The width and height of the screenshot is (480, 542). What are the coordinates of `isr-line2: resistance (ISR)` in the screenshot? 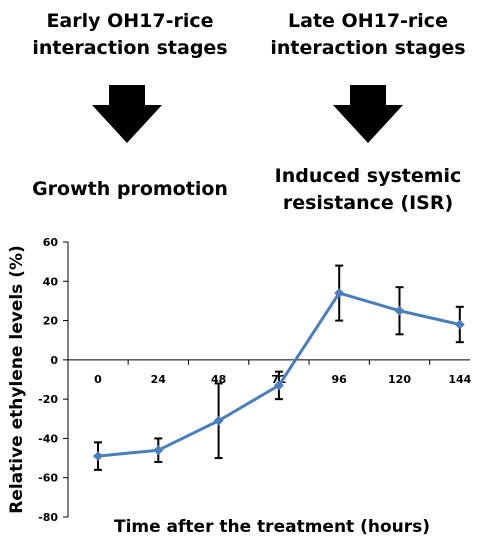 It's located at (368, 203).